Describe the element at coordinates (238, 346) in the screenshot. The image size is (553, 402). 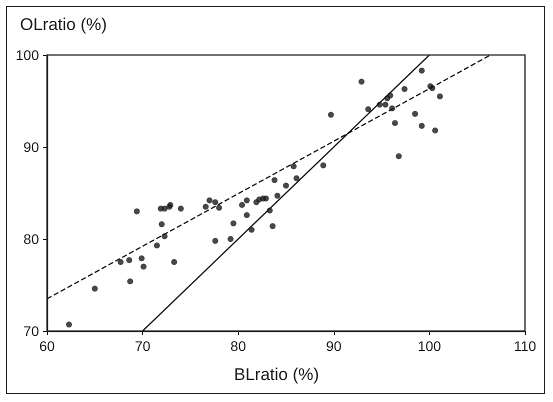
I see `x-tick-label: 80` at that location.